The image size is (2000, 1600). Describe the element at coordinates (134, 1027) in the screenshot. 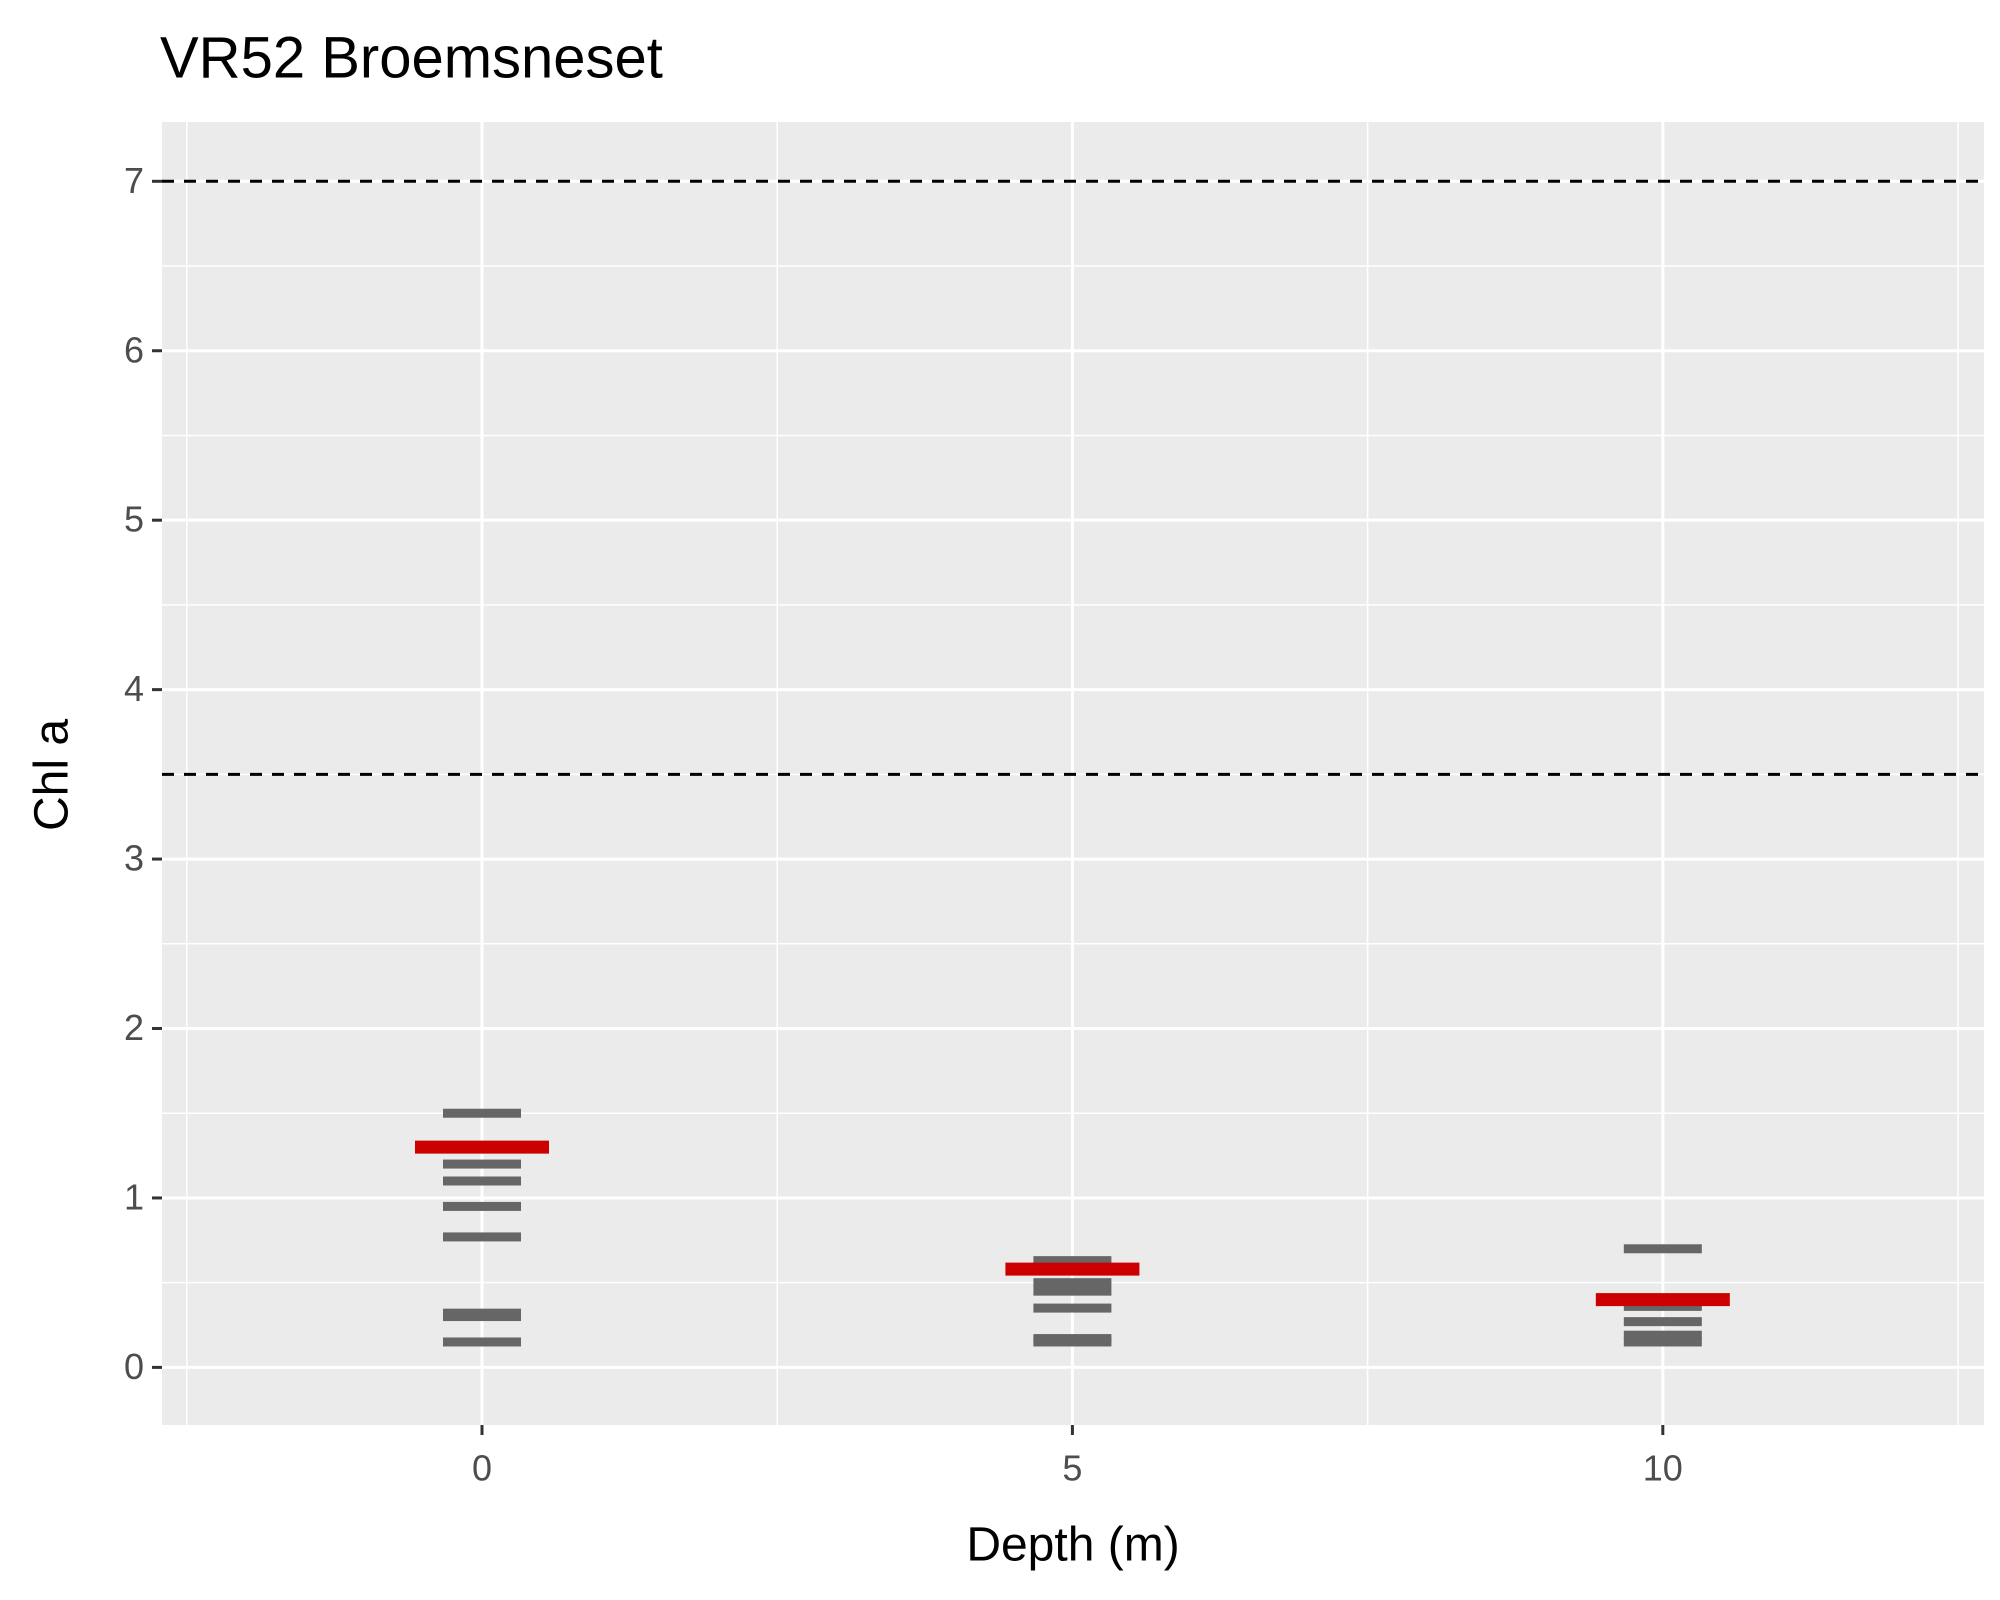

I see `y-tick-label: 2` at that location.